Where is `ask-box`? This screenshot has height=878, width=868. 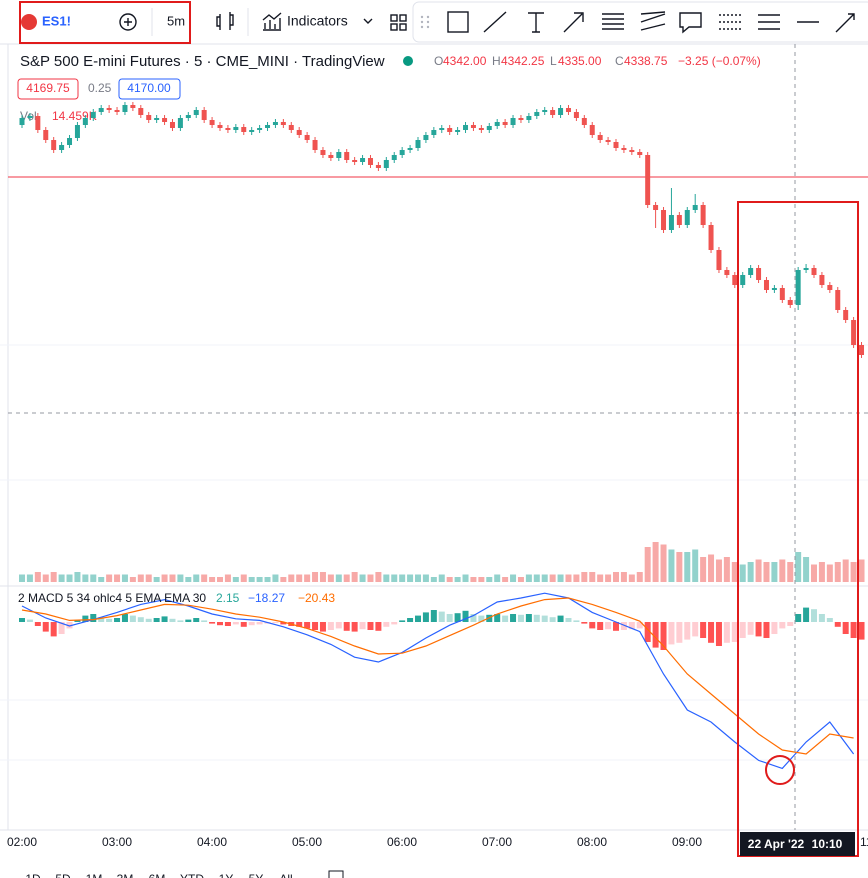
ask-box is located at coordinates (149, 89).